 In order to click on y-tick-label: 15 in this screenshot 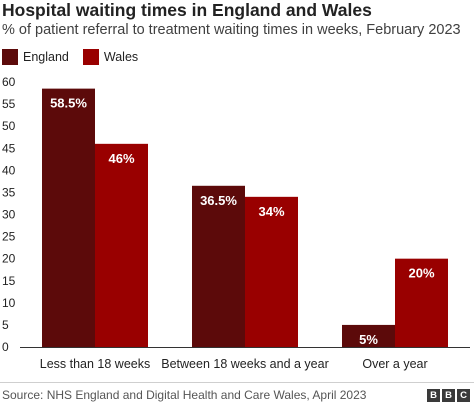, I will do `click(9, 281)`.